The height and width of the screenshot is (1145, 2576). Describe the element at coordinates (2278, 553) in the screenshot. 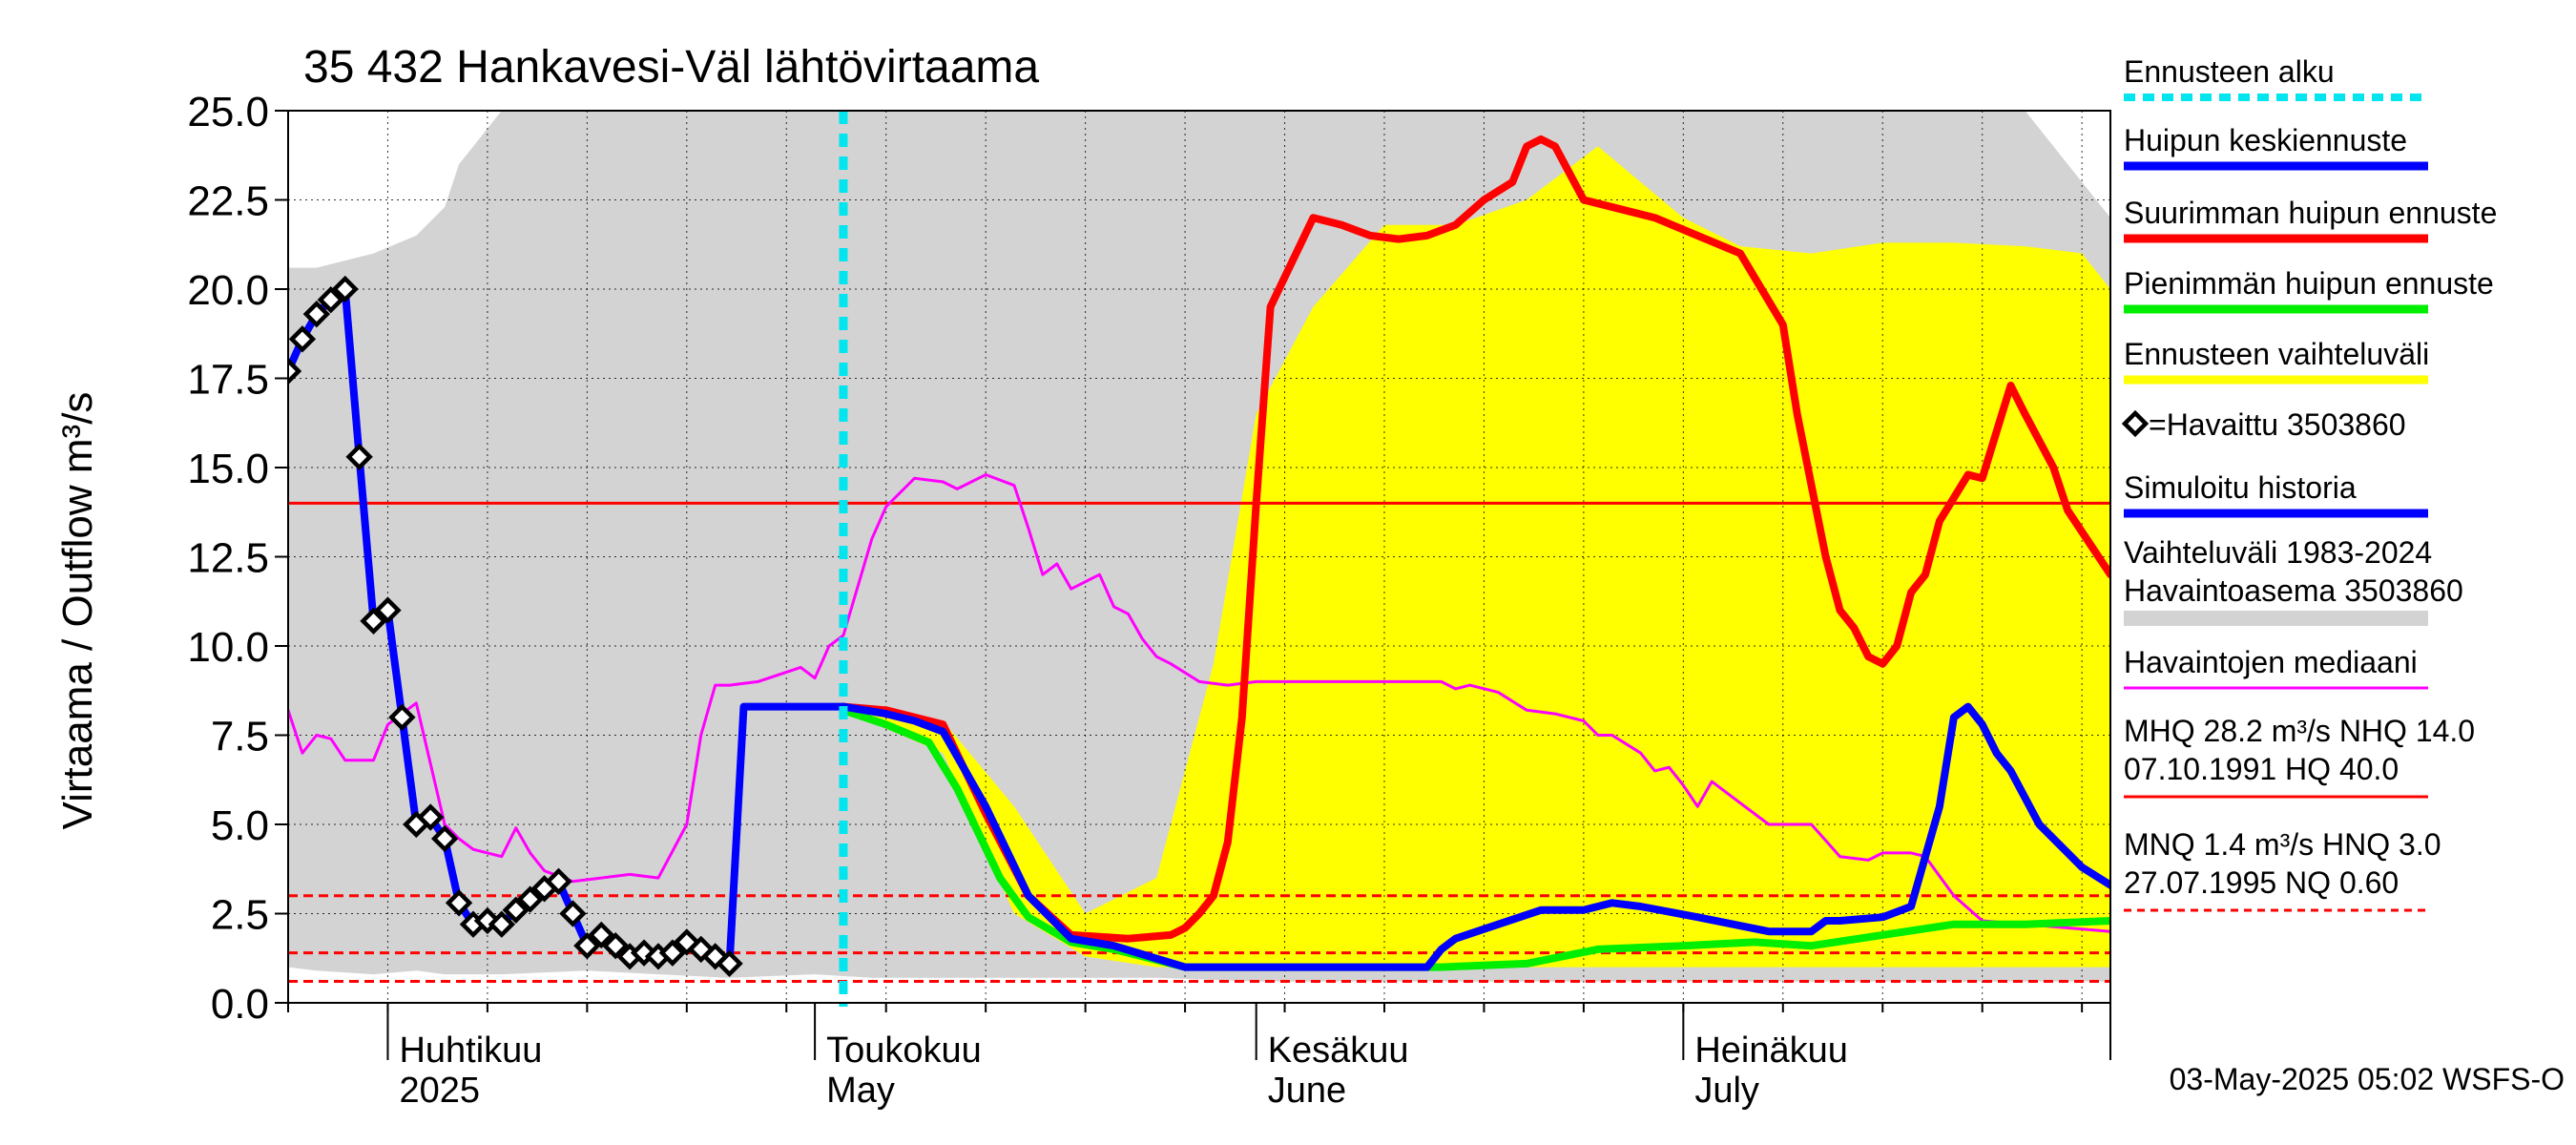

I see `legend-label: Vaihteluväli 1983-2024` at that location.